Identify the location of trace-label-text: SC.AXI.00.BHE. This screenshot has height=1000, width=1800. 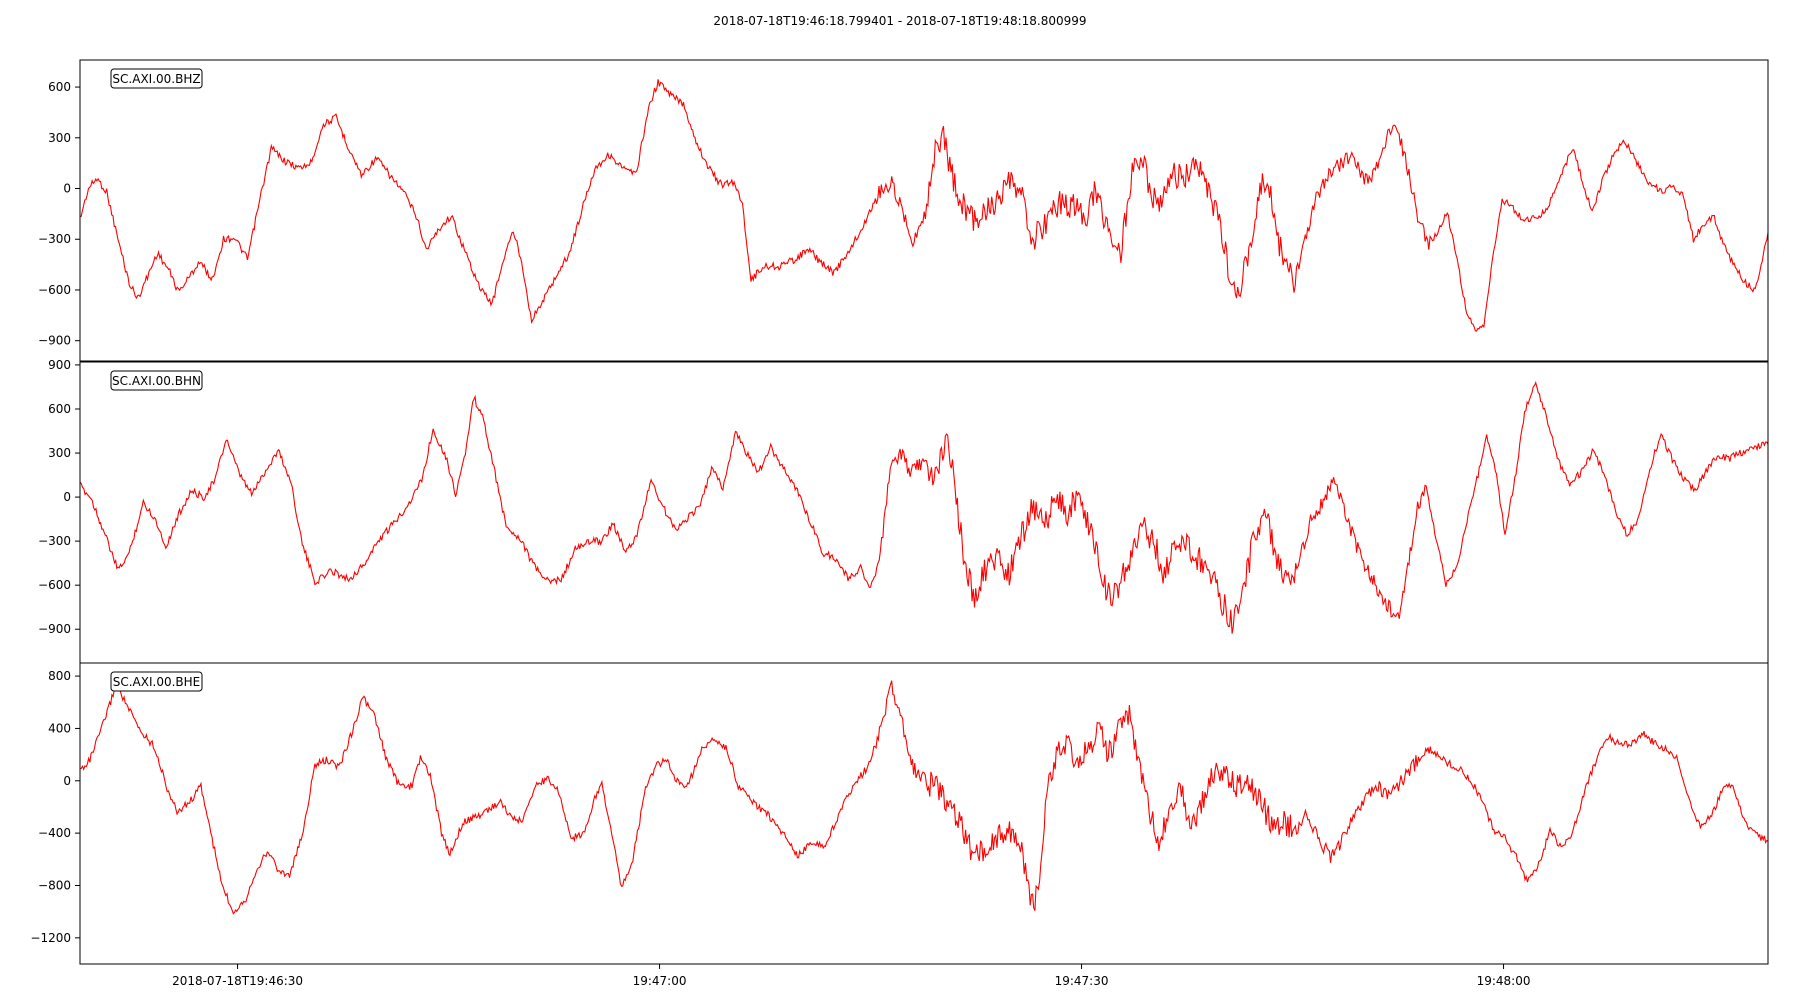
(157, 682).